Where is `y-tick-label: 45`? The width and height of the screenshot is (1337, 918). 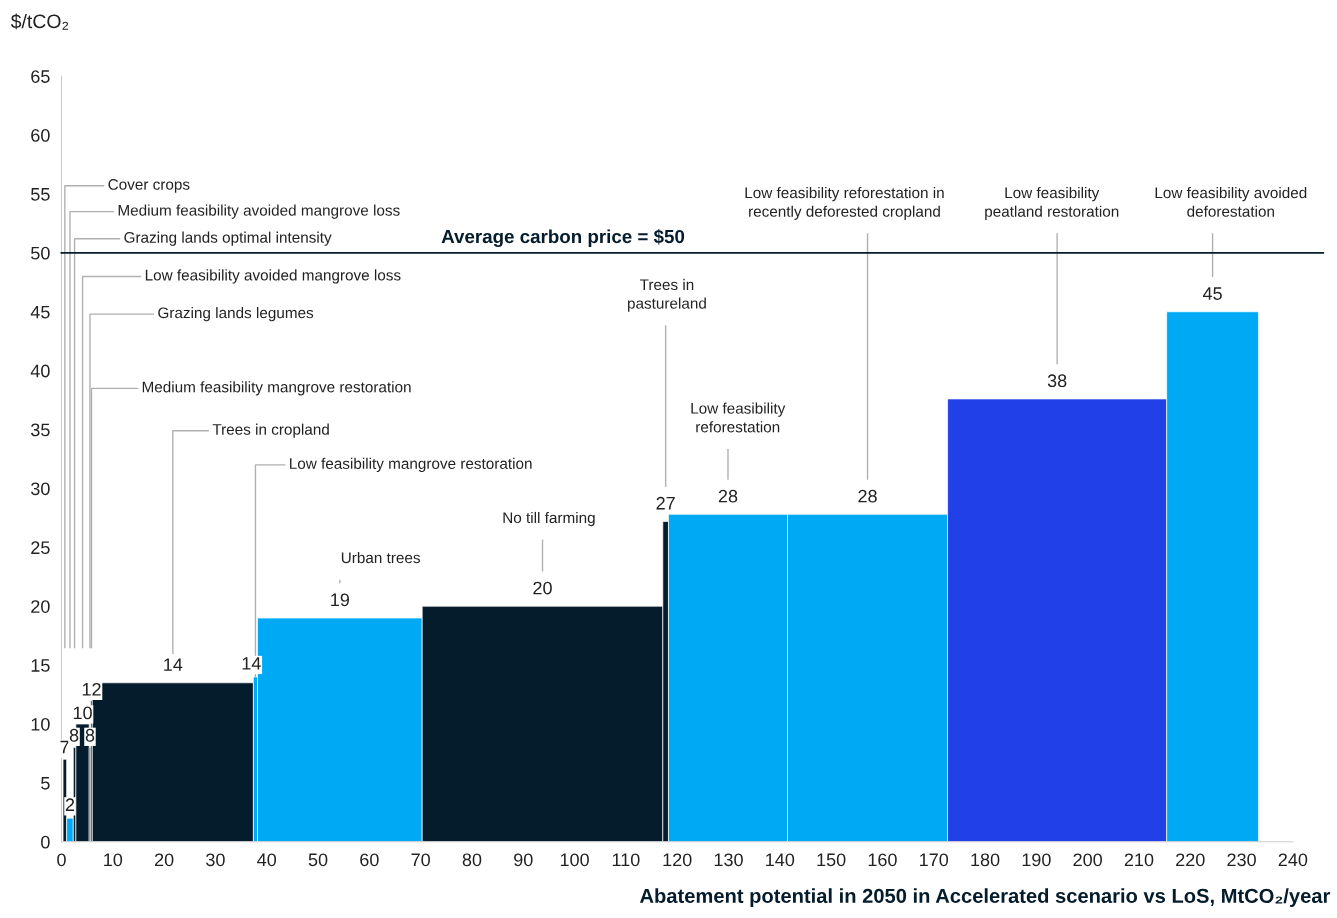
y-tick-label: 45 is located at coordinates (40, 312).